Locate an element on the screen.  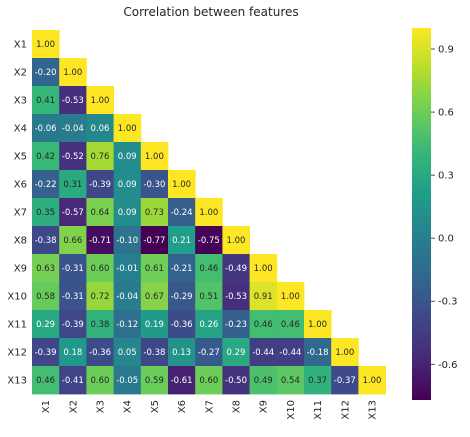
heatmap-cell-label: -0.75 is located at coordinates (209, 241).